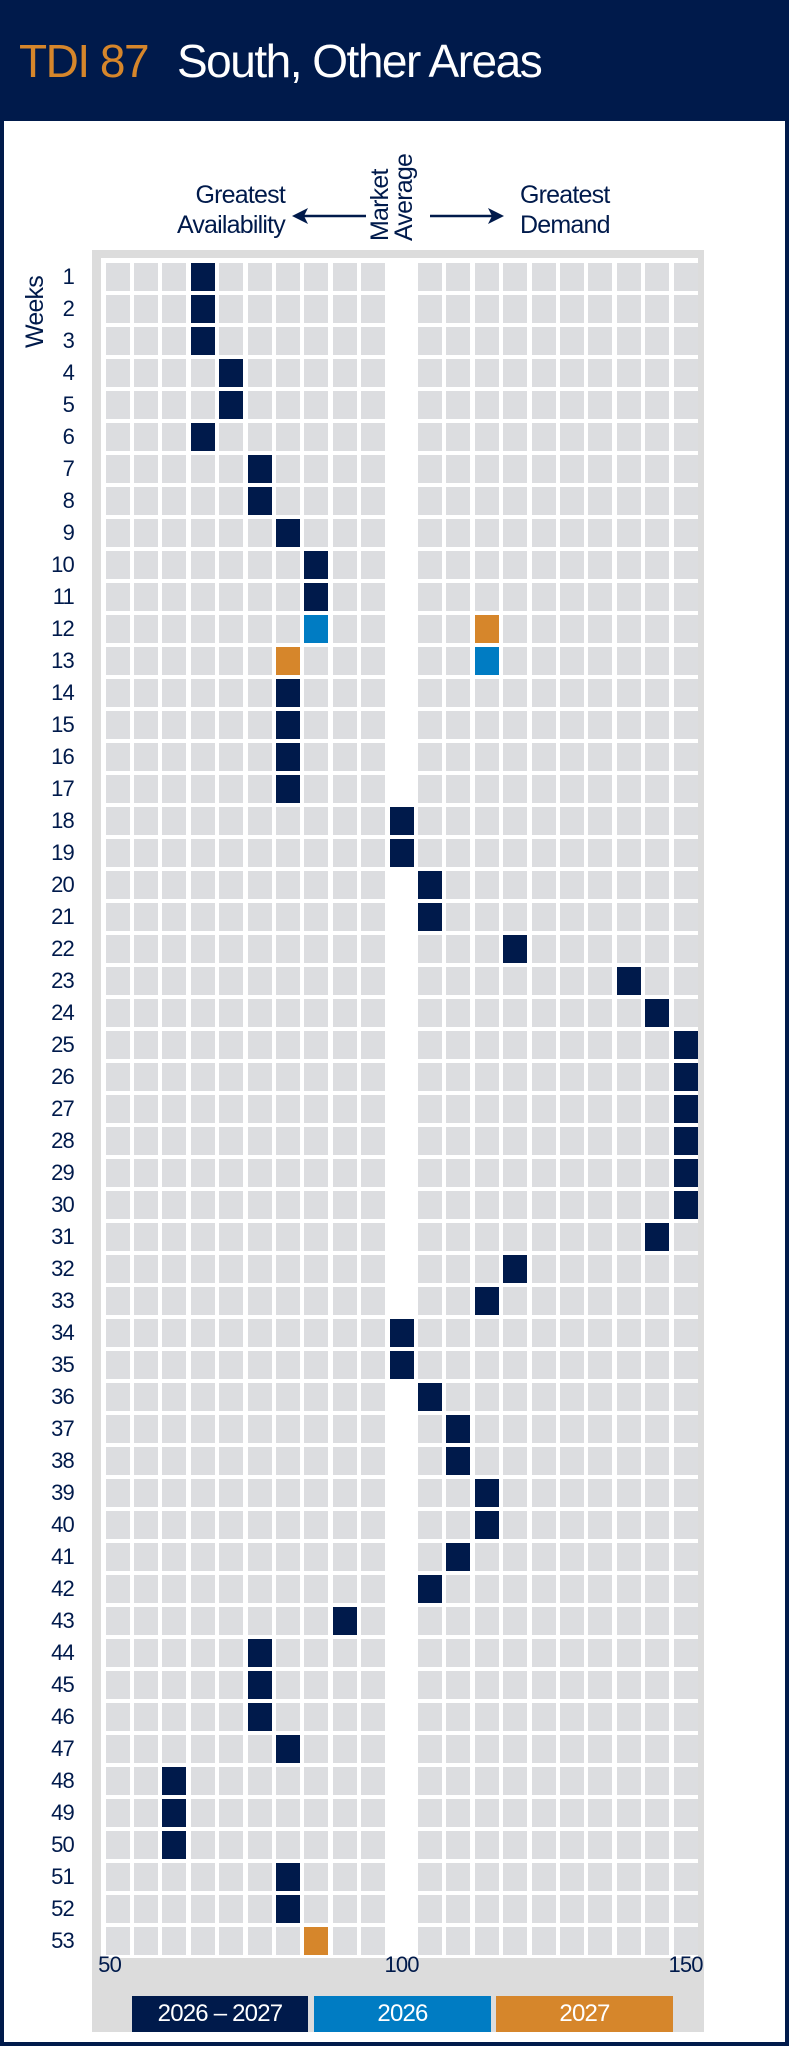 The width and height of the screenshot is (789, 2046). I want to click on week-label: 26, so click(63, 1076).